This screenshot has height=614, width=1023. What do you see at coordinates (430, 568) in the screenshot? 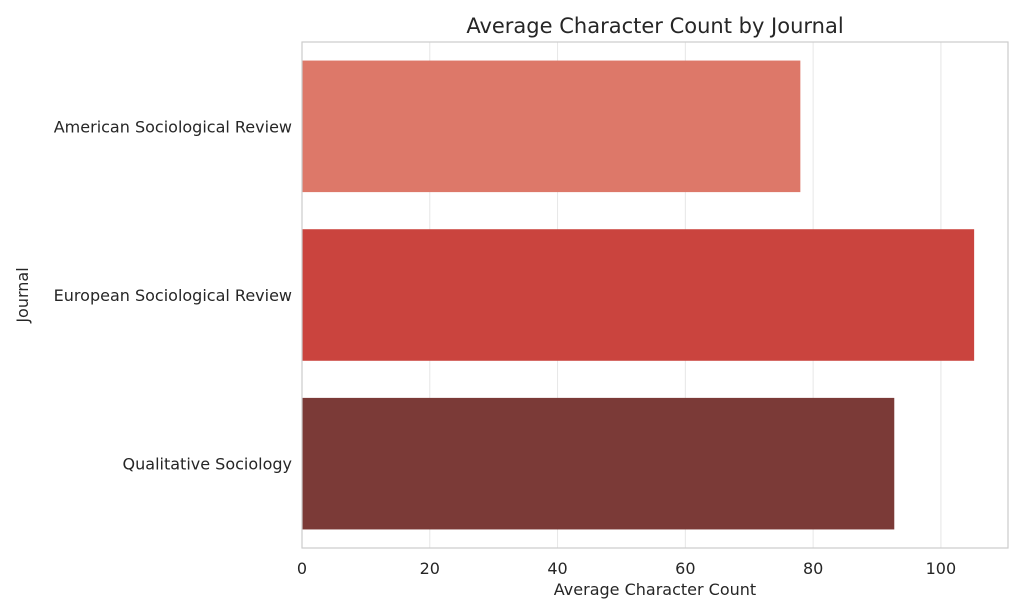
I see `x-tick-label: 20` at bounding box center [430, 568].